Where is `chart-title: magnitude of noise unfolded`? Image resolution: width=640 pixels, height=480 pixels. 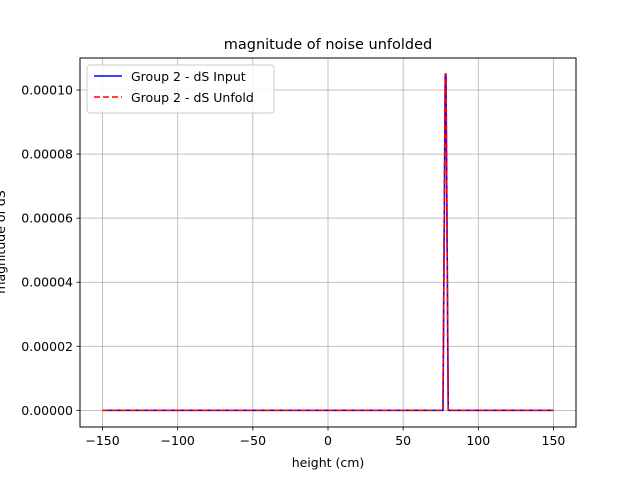
chart-title: magnitude of noise unfolded is located at coordinates (328, 45).